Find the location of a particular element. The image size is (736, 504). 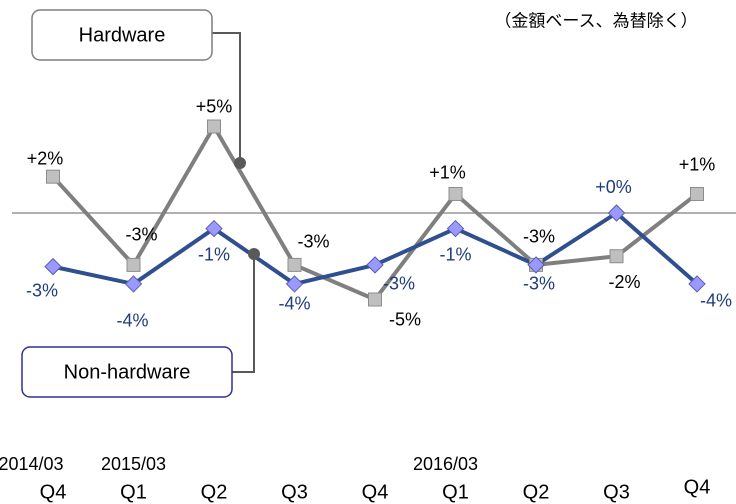

data-label: +2% is located at coordinates (45, 158).